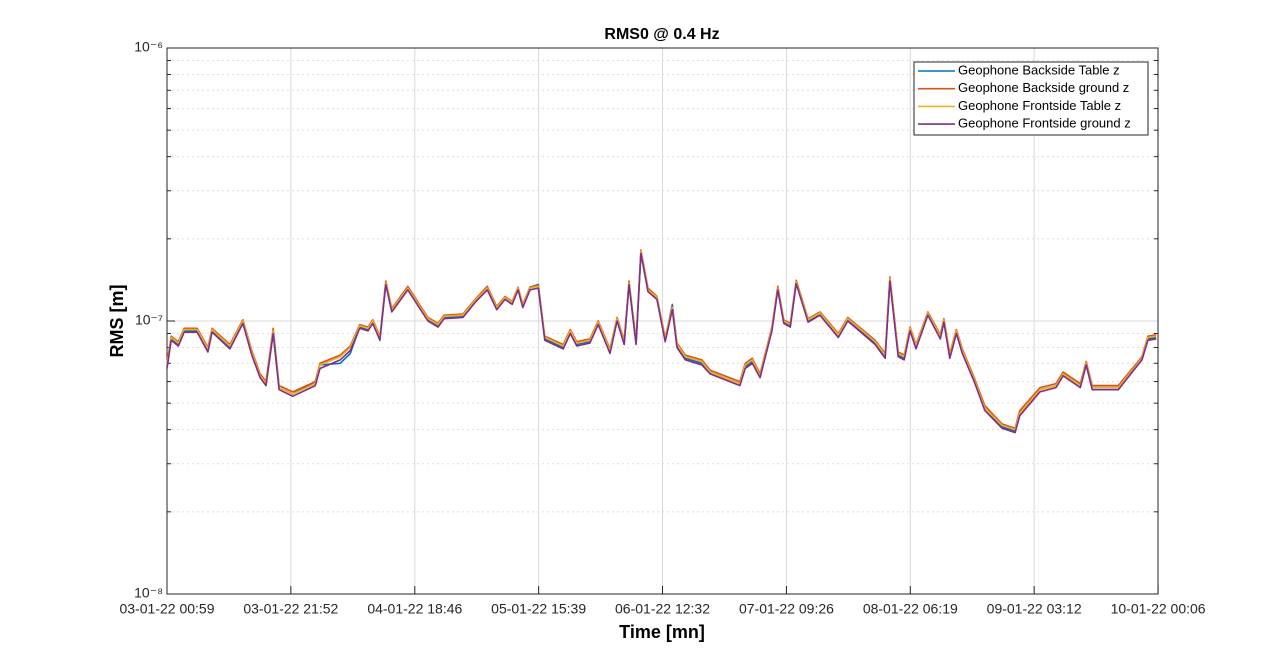  Describe the element at coordinates (662, 609) in the screenshot. I see `x-tick-label: 06-01-22 12:32` at that location.